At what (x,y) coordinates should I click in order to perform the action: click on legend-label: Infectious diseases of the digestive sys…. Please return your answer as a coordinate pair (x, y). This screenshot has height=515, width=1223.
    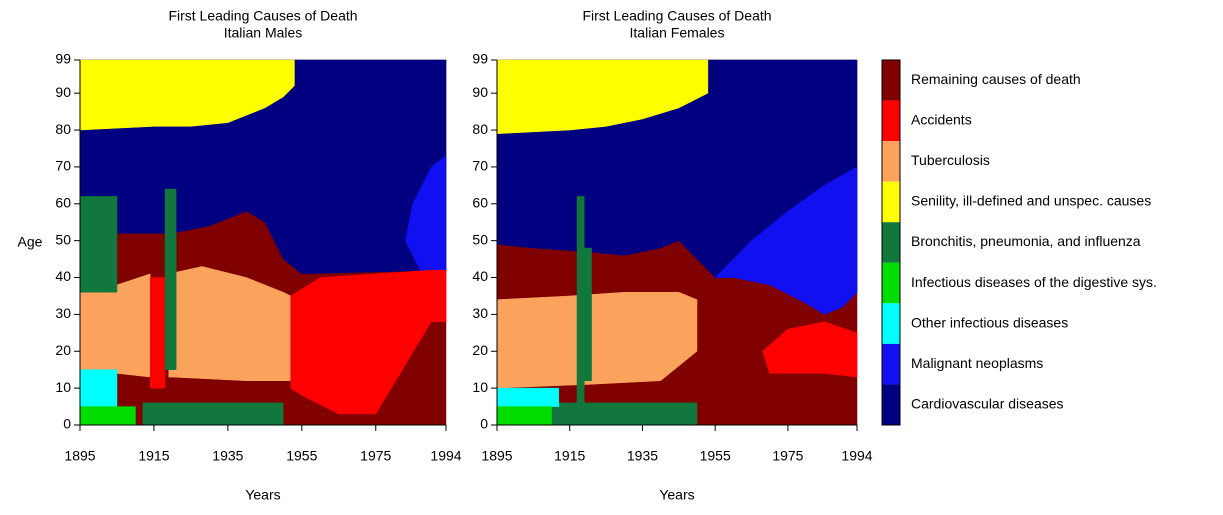
    Looking at the image, I should click on (1034, 282).